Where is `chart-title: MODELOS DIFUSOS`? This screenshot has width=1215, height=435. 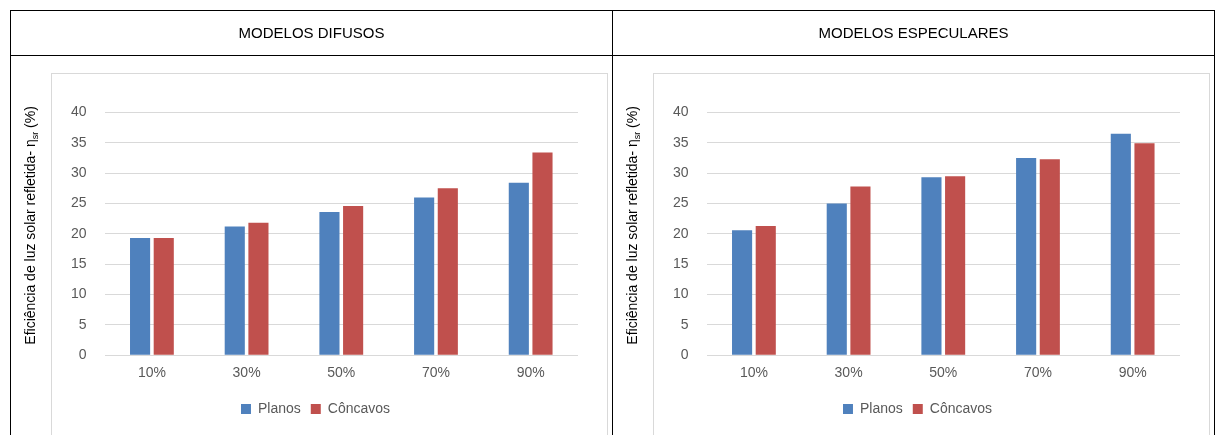
chart-title: MODELOS DIFUSOS is located at coordinates (311, 33).